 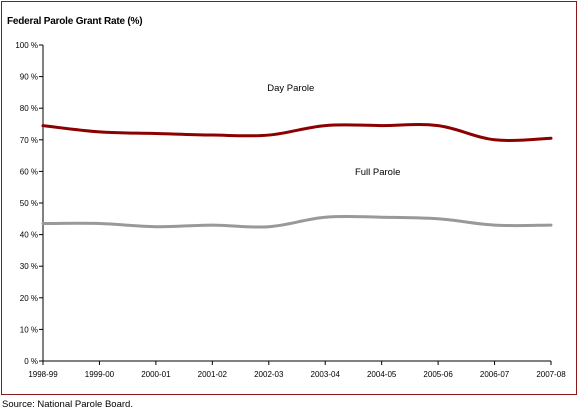 What do you see at coordinates (29, 266) in the screenshot?
I see `y-tick-label: 30 %` at bounding box center [29, 266].